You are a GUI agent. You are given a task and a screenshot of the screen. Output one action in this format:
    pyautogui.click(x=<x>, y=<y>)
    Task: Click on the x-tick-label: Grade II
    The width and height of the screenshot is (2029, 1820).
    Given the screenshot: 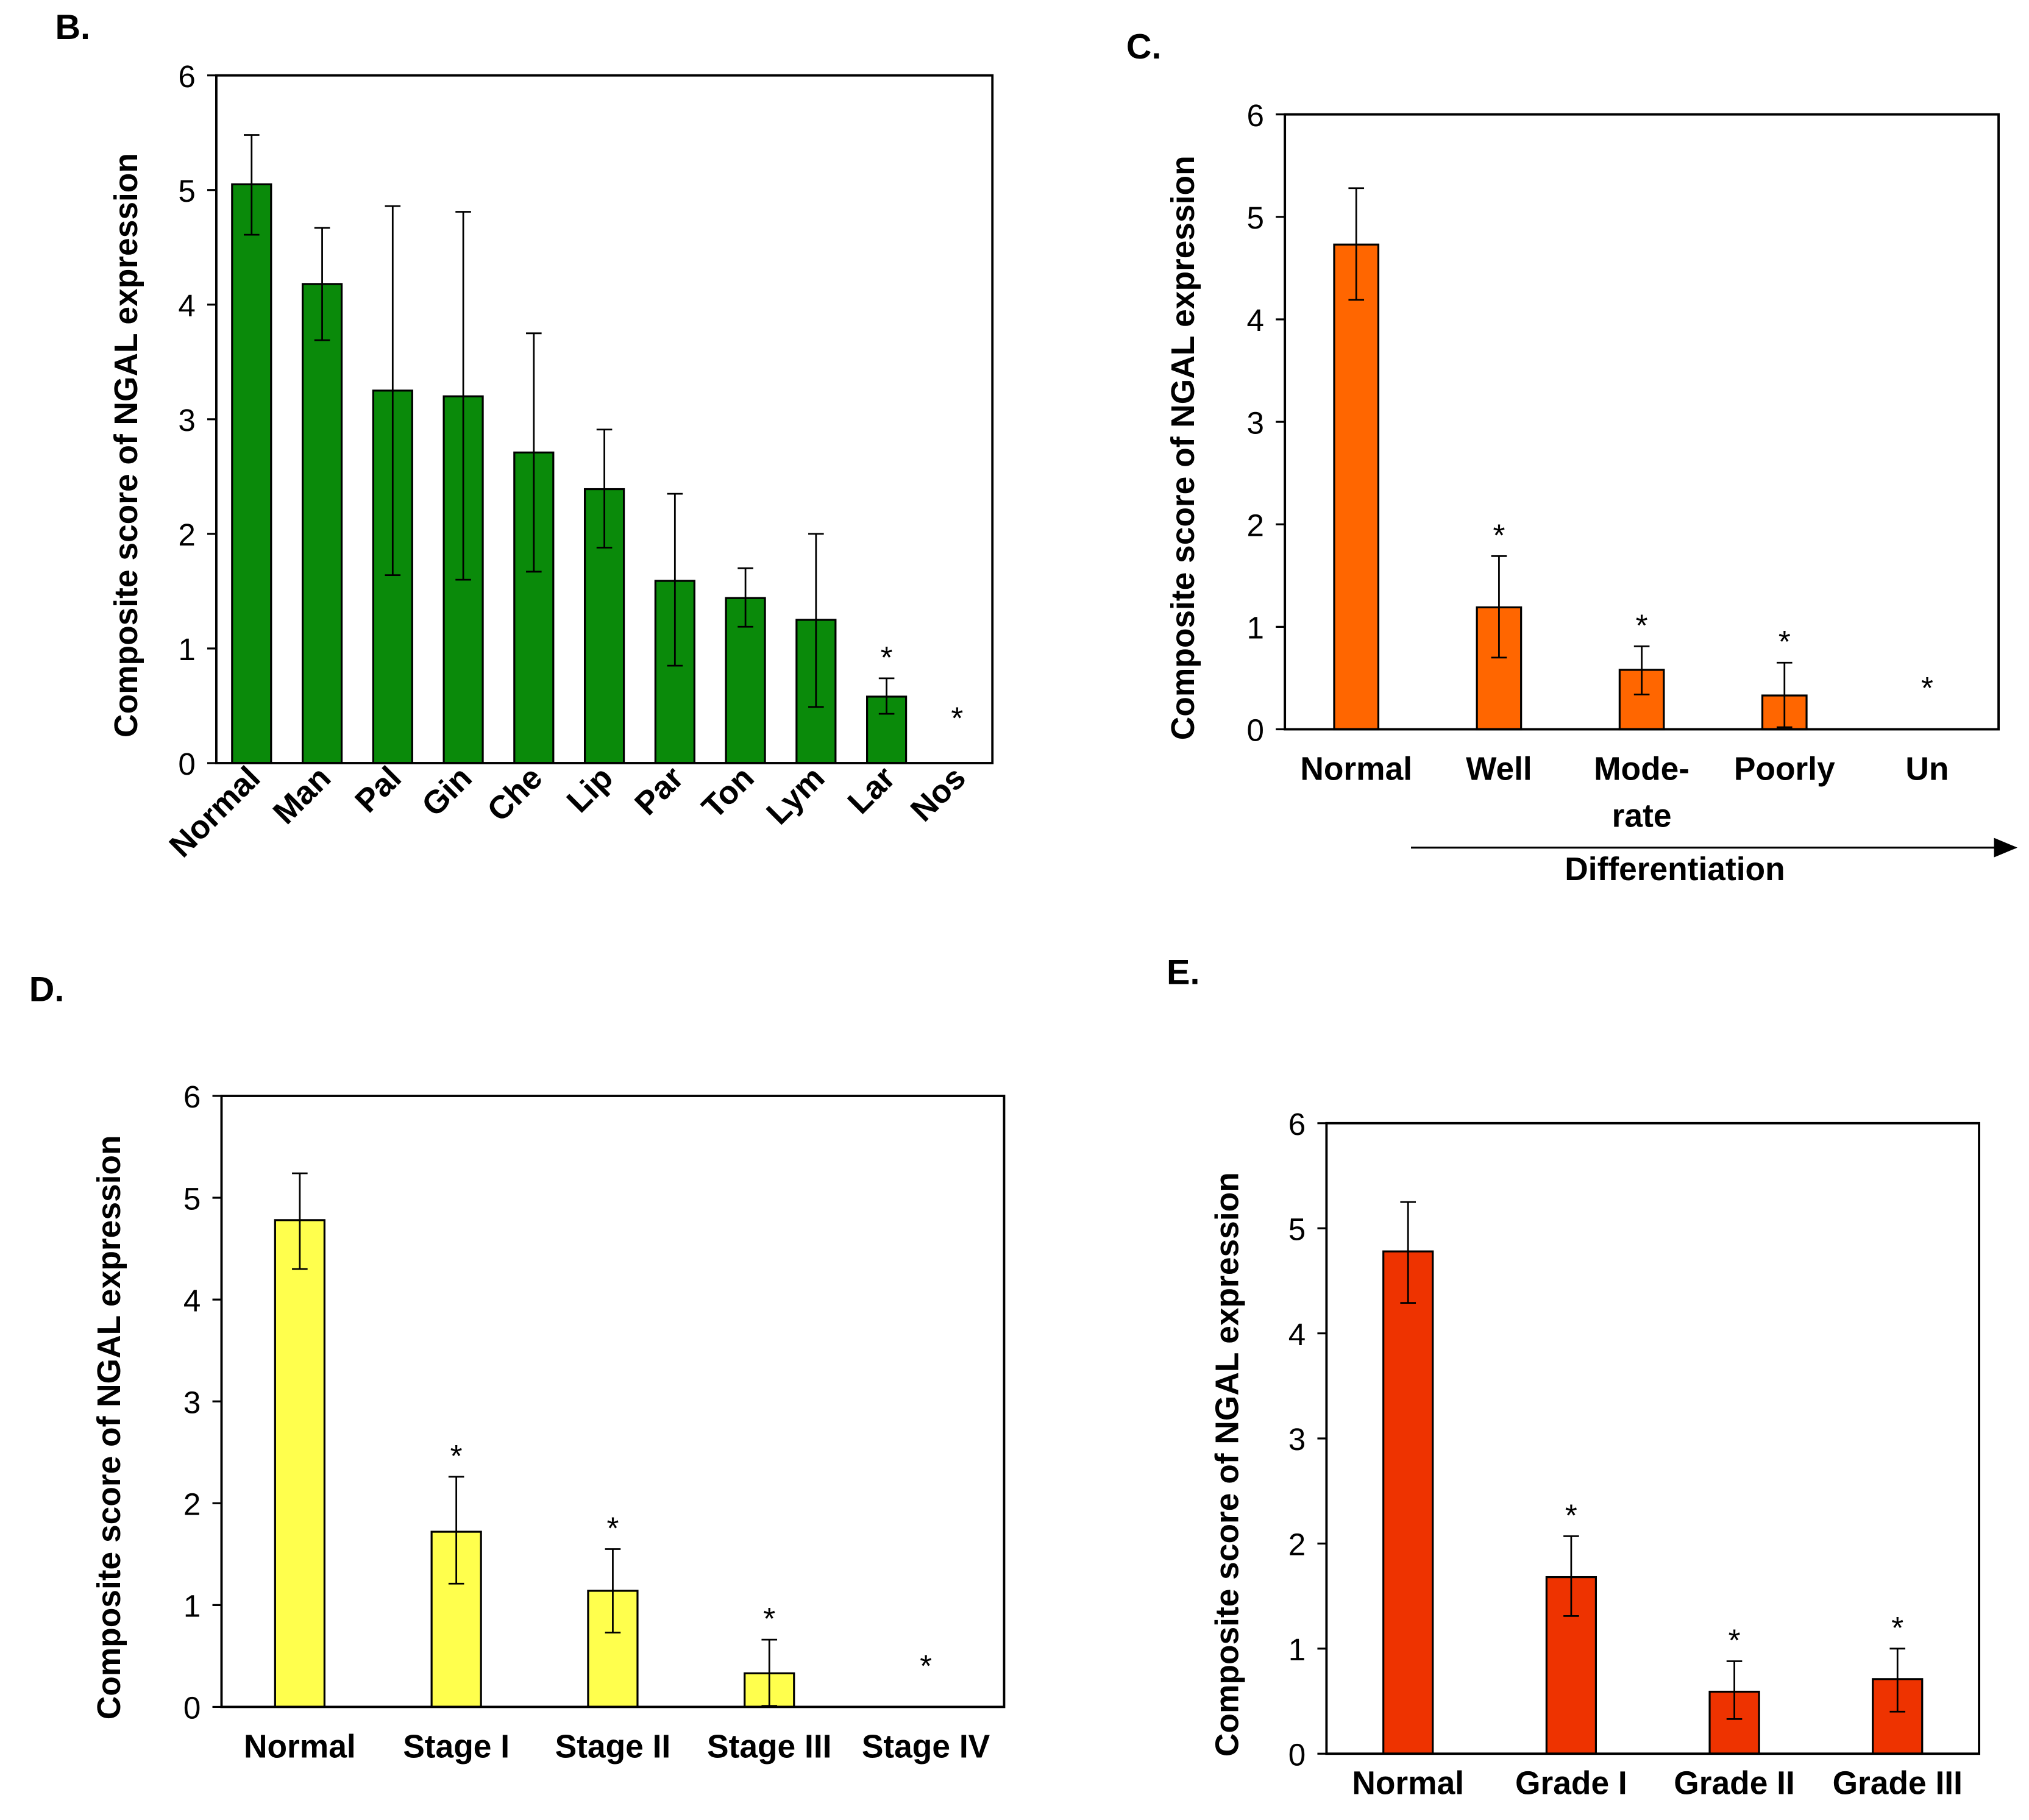 What is the action you would take?
    pyautogui.click(x=1734, y=1783)
    